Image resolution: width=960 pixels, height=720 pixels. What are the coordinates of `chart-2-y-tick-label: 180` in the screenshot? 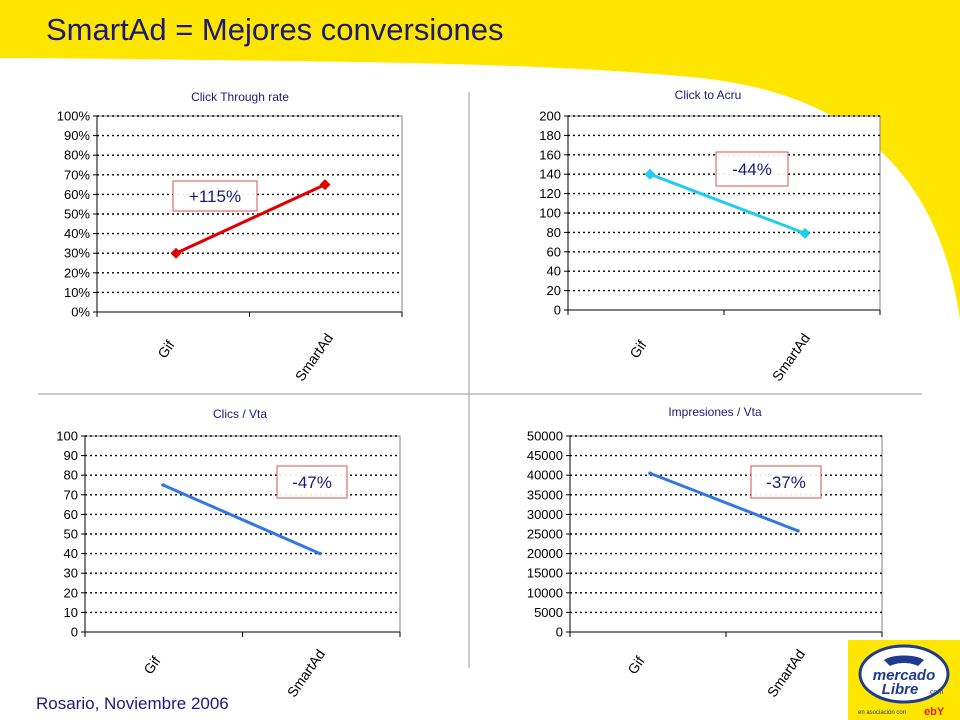 It's located at (550, 135).